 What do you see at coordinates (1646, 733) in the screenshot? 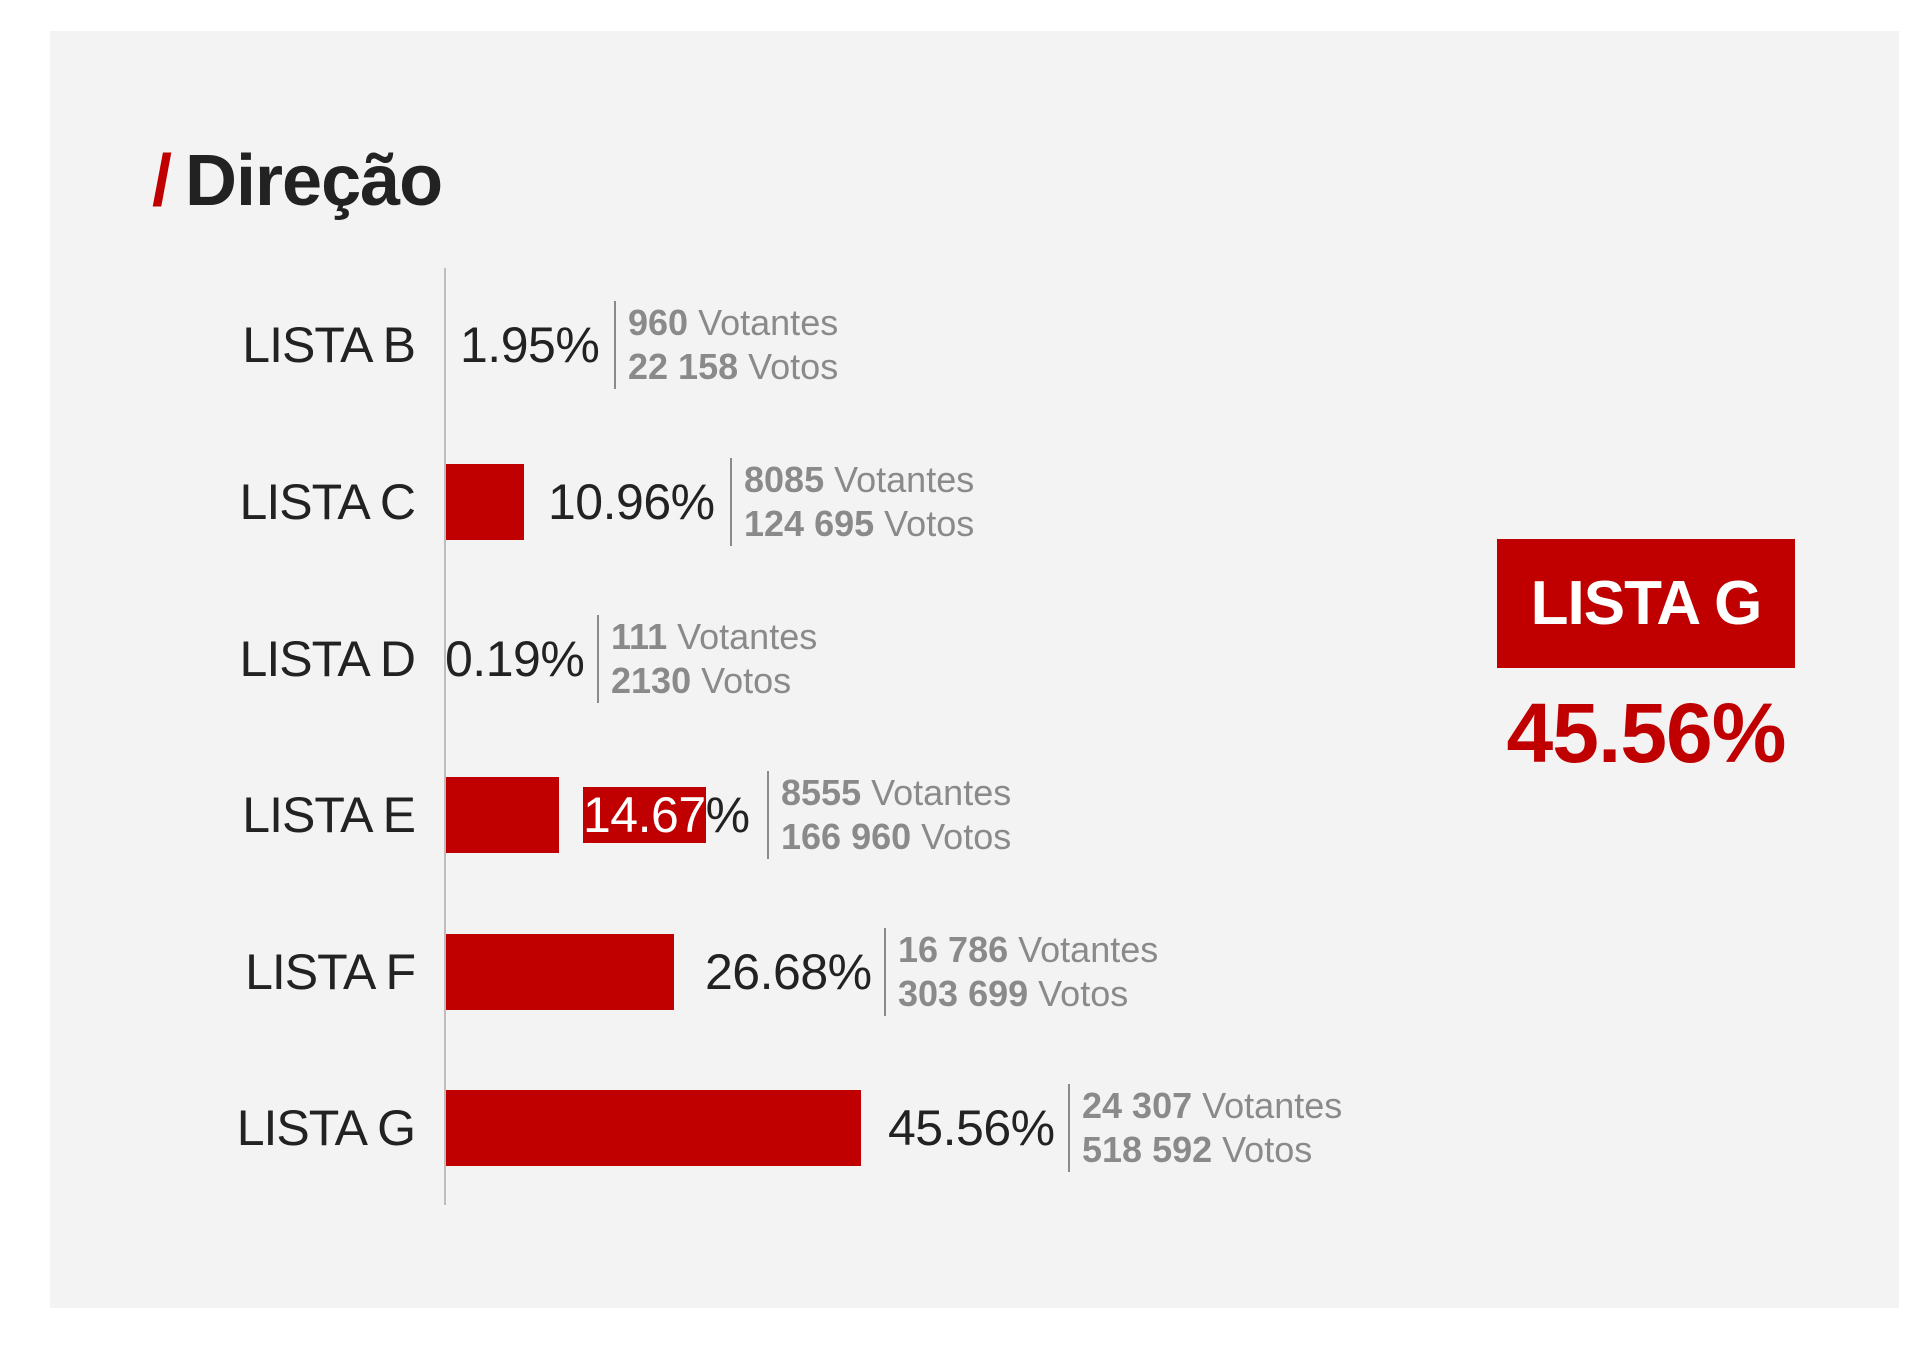
I see `winner-percent: 45.56%` at bounding box center [1646, 733].